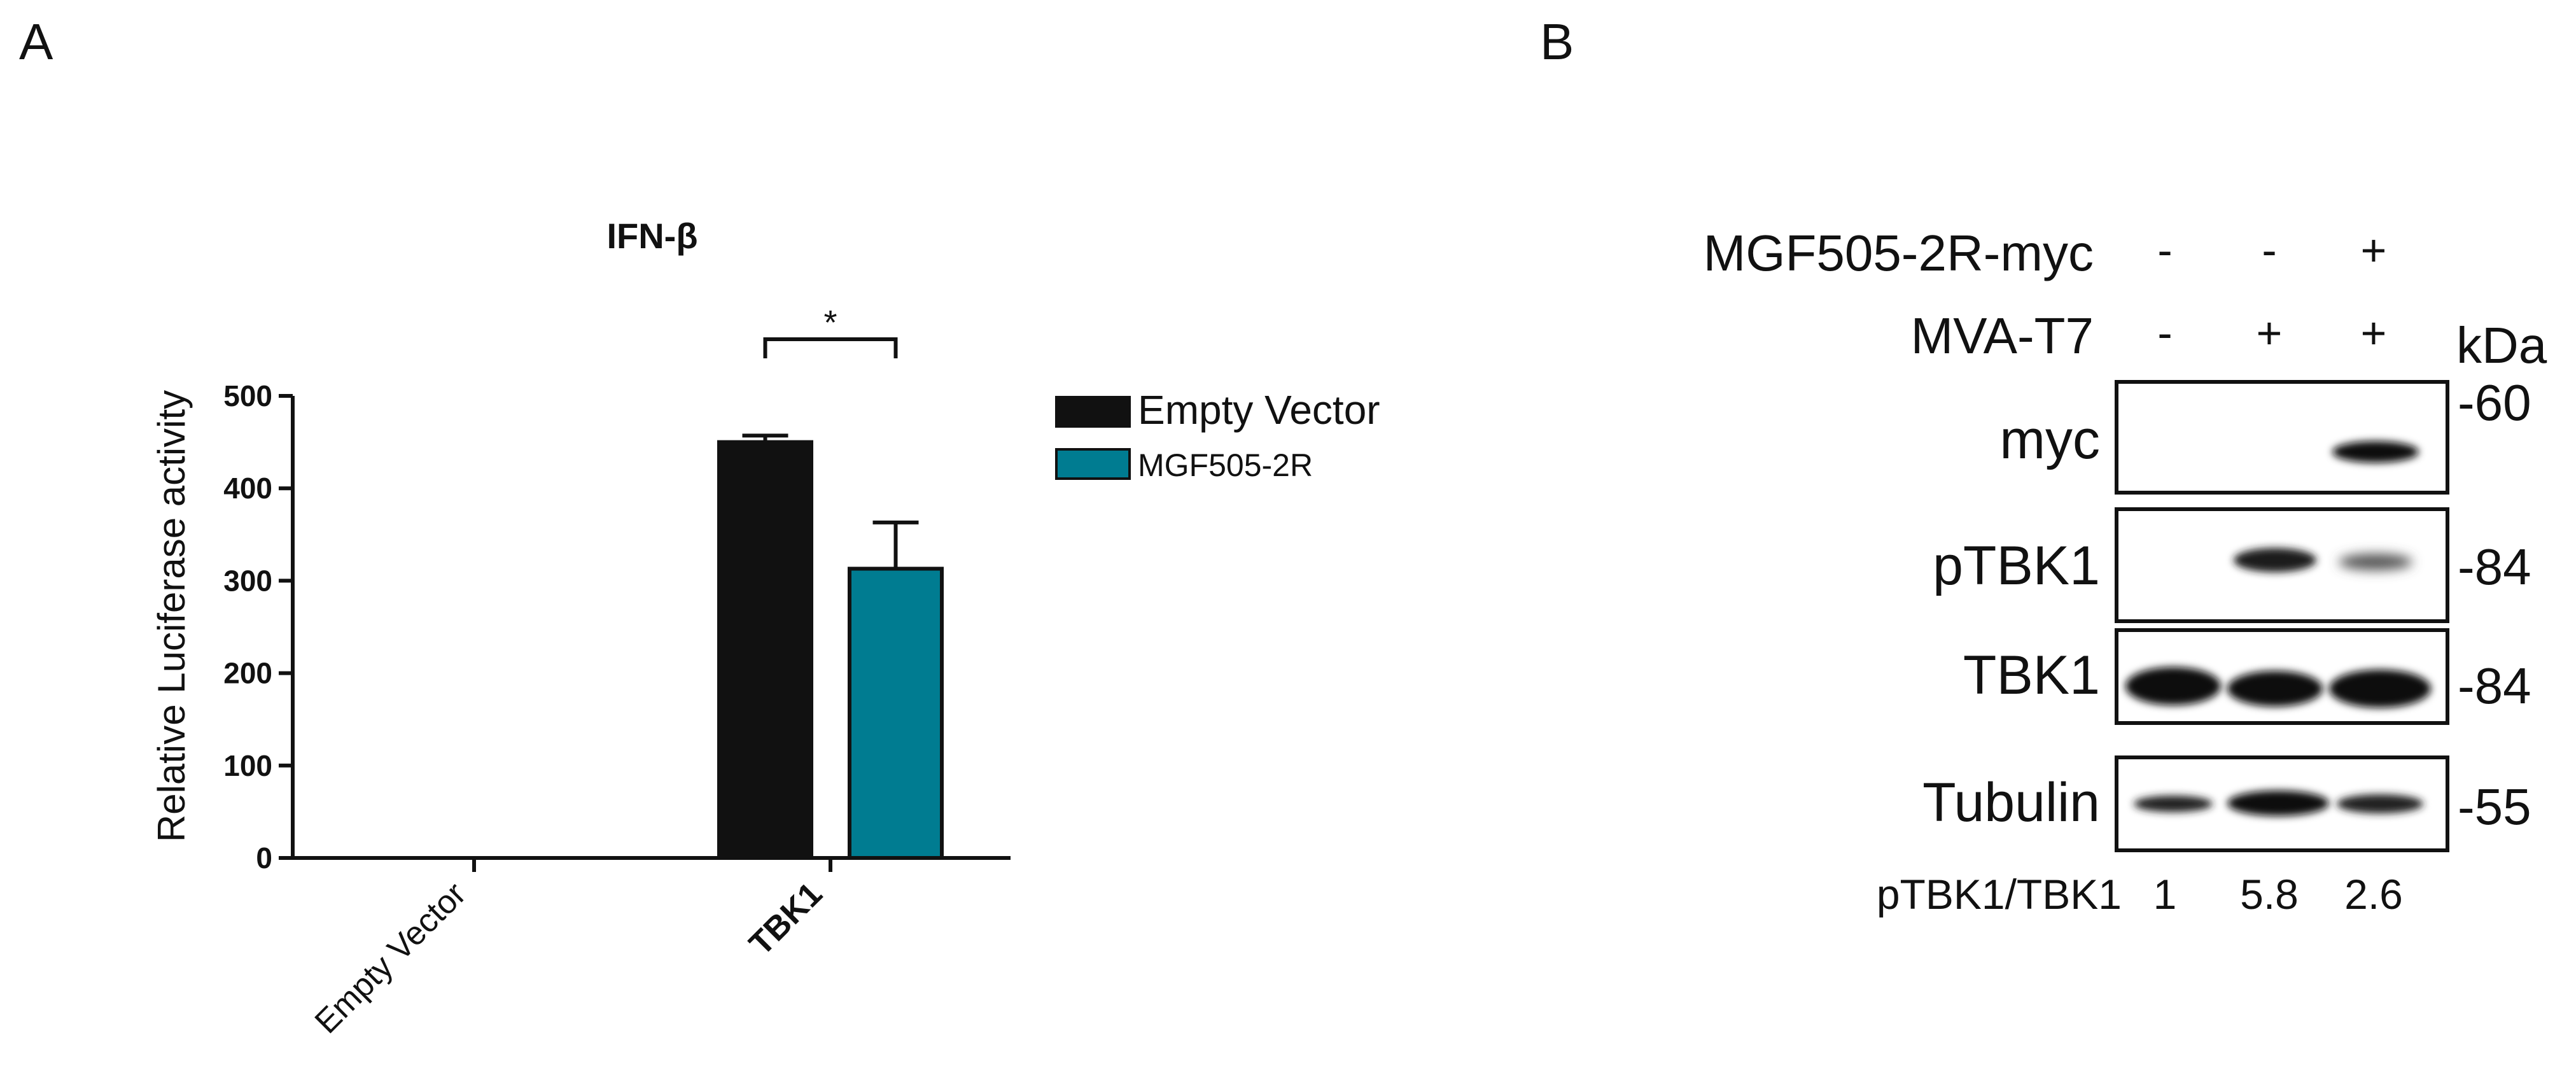 Image resolution: width=2576 pixels, height=1082 pixels. Describe the element at coordinates (2016, 565) in the screenshot. I see `blot-row-label: pTBK1` at that location.